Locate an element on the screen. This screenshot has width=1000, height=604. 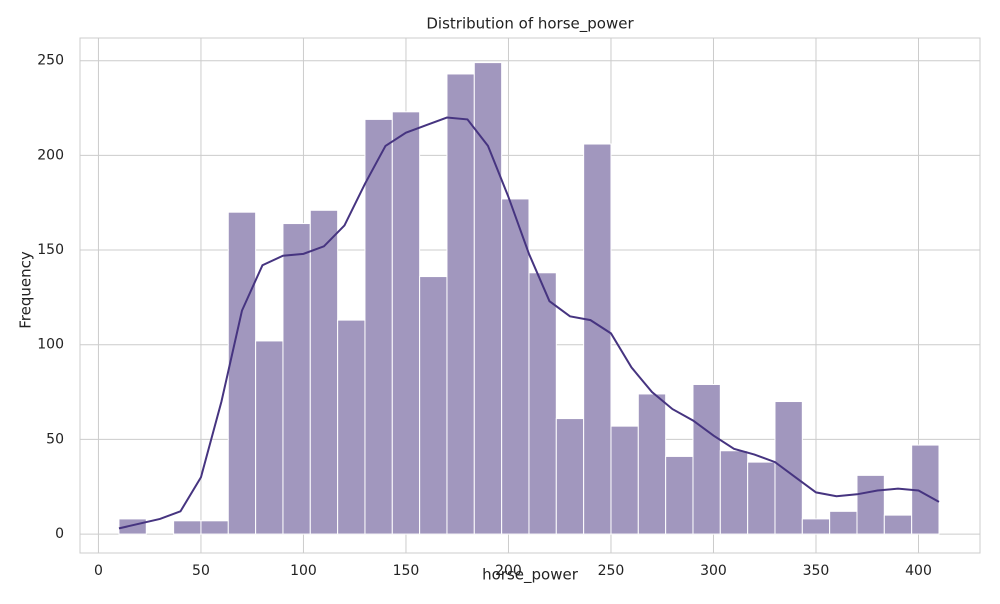
y-axis-label: Frequency is located at coordinates (26, 290).